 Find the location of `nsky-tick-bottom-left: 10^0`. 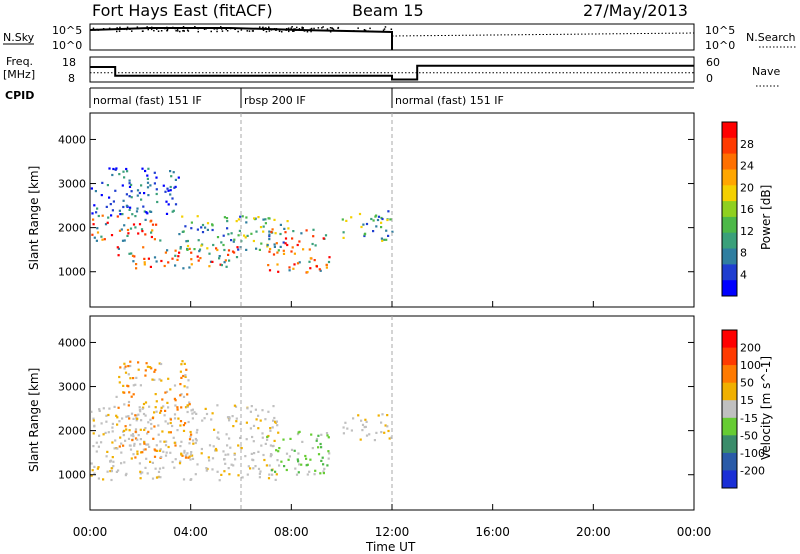

nsky-tick-bottom-left: 10^0 is located at coordinates (67, 45).